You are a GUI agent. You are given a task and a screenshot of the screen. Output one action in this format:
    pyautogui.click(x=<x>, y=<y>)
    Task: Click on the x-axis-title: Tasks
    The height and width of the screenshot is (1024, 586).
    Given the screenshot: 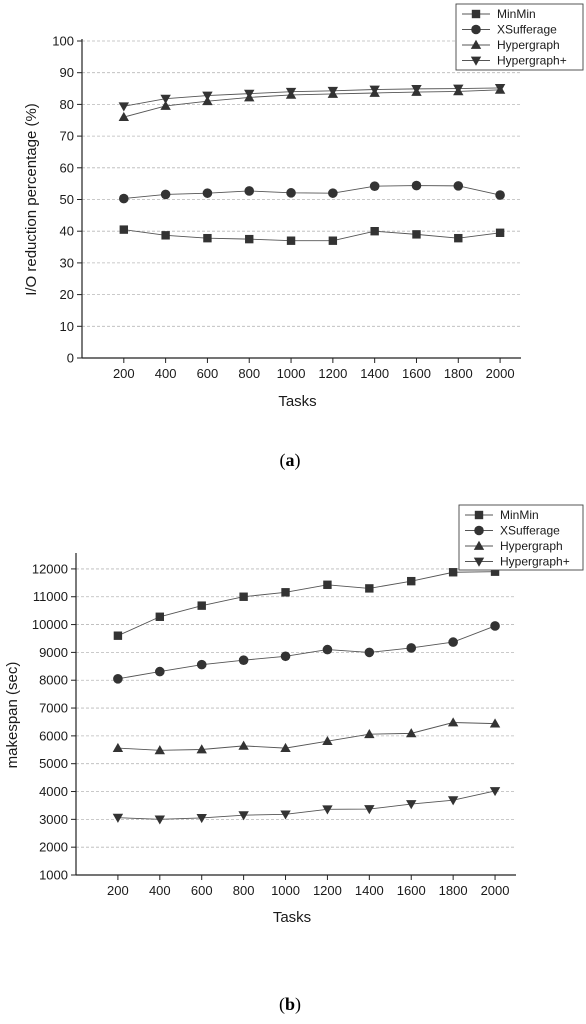 What is the action you would take?
    pyautogui.click(x=297, y=401)
    